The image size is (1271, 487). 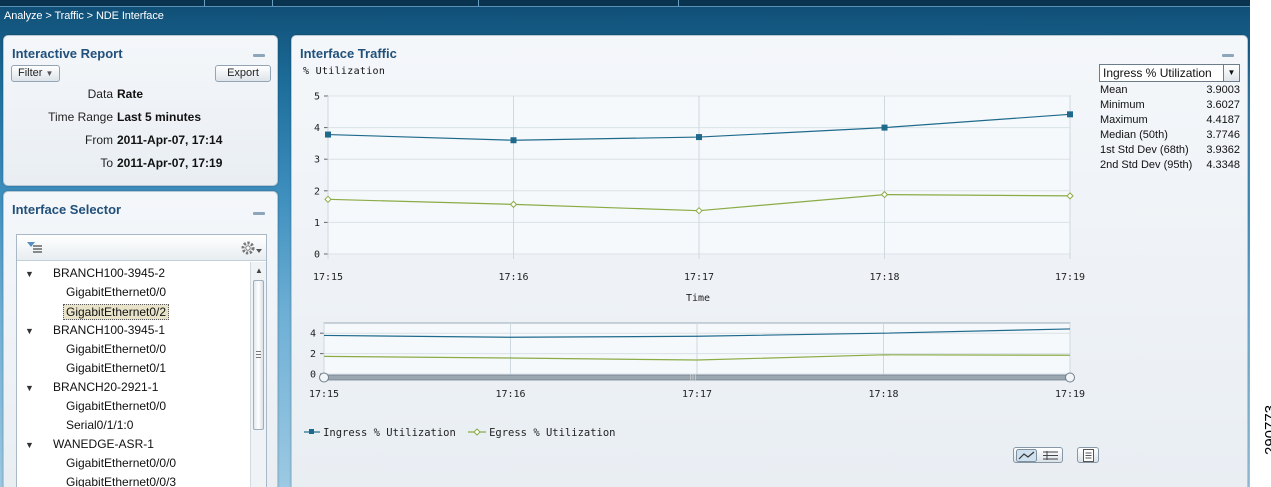 What do you see at coordinates (1157, 73) in the screenshot?
I see `metric-select-value: Ingress % Utilization` at bounding box center [1157, 73].